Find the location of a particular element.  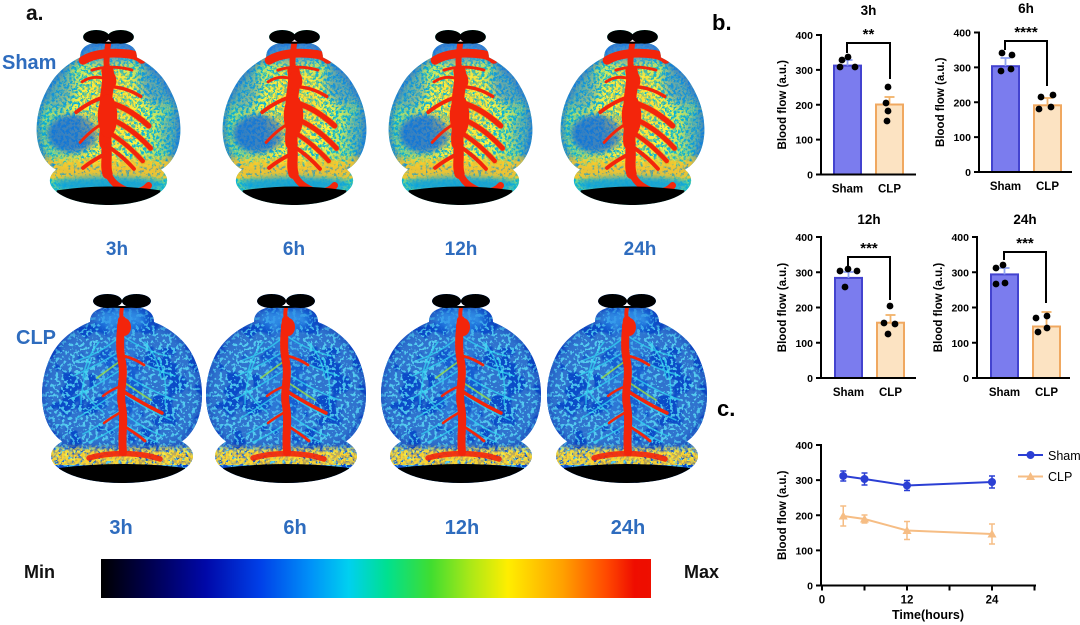

svg-text: 6h is located at coordinates (1026, 8).